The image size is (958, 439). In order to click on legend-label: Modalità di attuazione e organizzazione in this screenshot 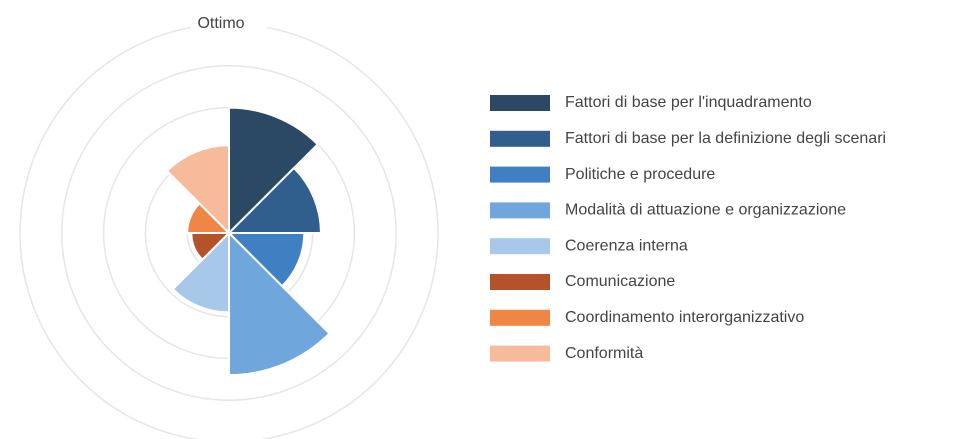, I will do `click(705, 210)`.